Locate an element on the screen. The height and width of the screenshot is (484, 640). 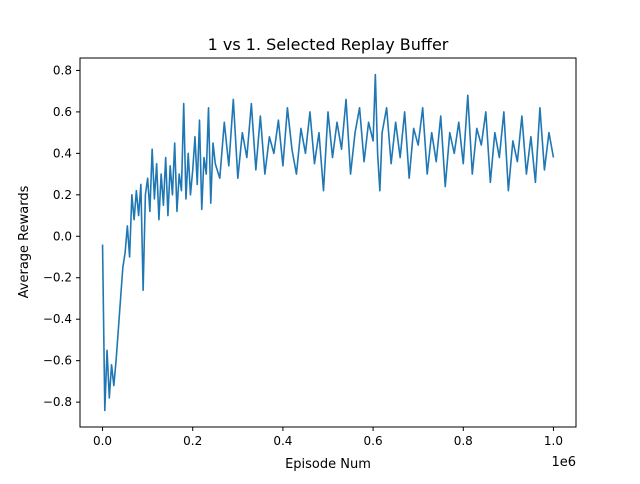
y-tick-label: −0.6 is located at coordinates (57, 361).